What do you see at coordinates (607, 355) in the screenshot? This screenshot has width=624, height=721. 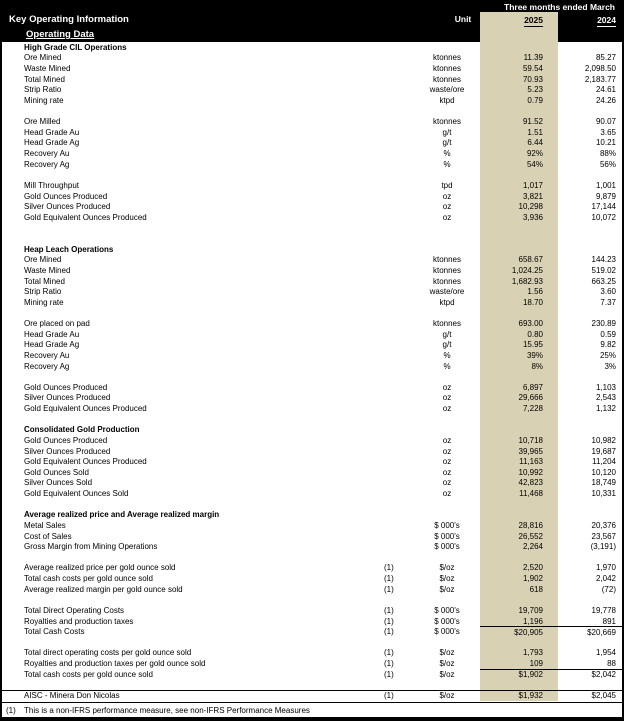 I see `row-value-2024: 25%` at bounding box center [607, 355].